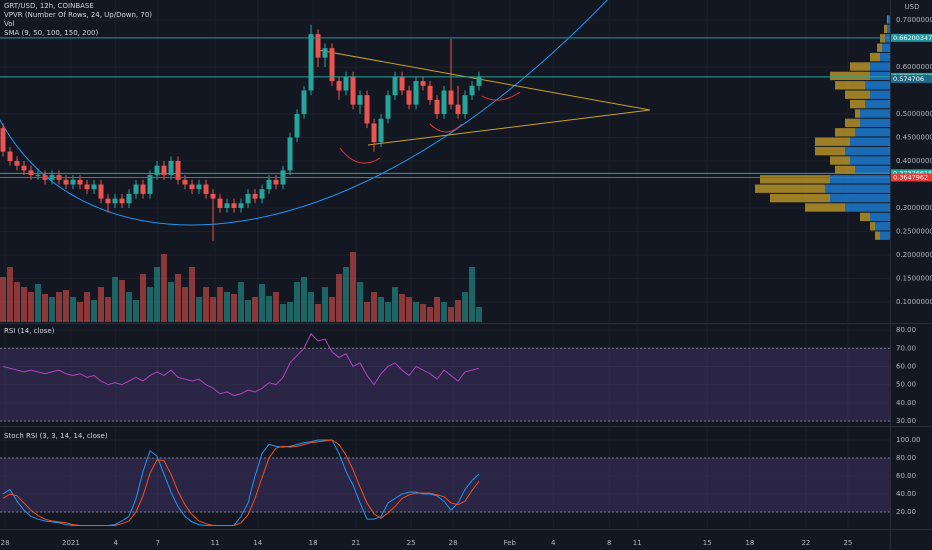 Image resolution: width=932 pixels, height=550 pixels. Describe the element at coordinates (906, 512) in the screenshot. I see `y-tick-label: 20.00` at that location.